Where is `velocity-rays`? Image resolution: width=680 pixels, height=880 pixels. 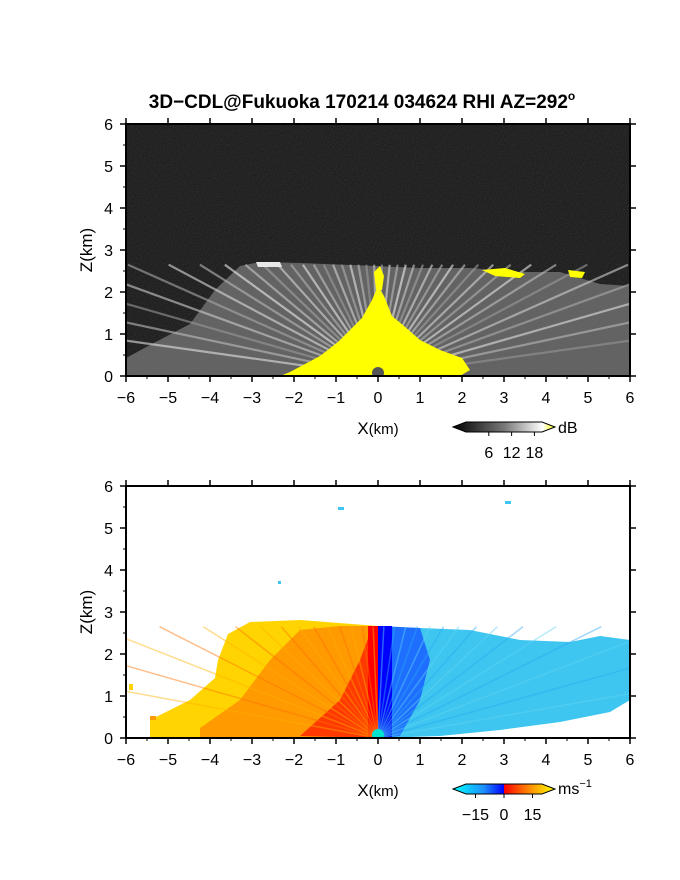
velocity-rays is located at coordinates (378, 682).